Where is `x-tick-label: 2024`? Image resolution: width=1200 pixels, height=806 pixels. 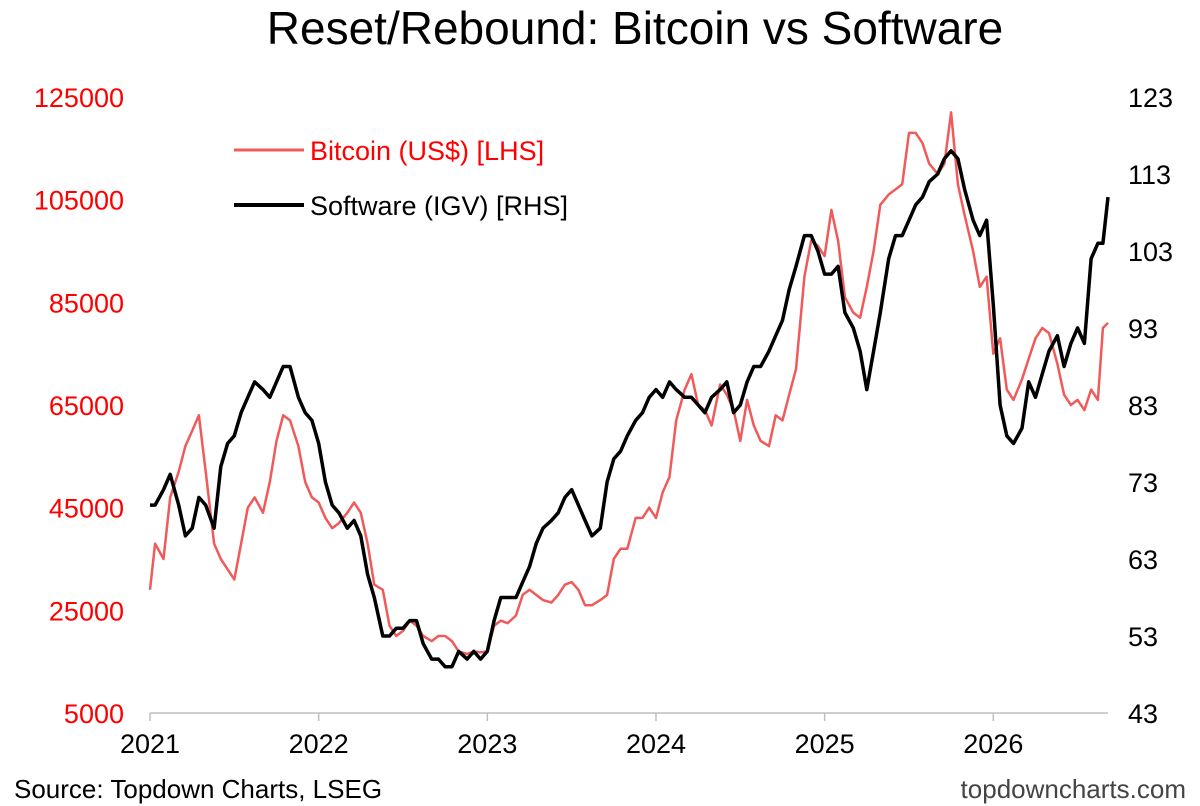
x-tick-label: 2024 is located at coordinates (656, 744).